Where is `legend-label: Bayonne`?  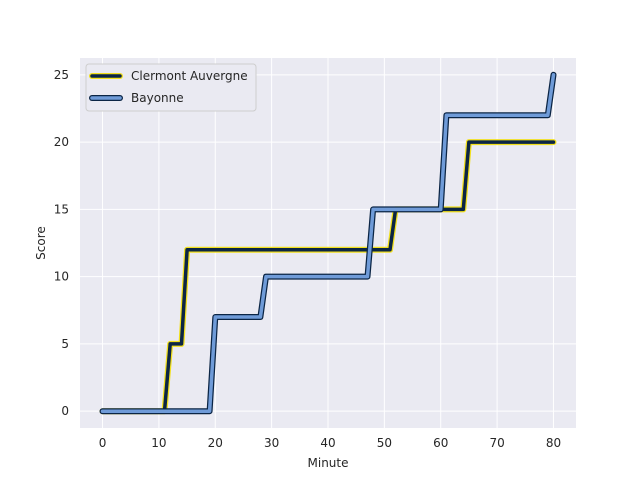
legend-label: Bayonne is located at coordinates (157, 98).